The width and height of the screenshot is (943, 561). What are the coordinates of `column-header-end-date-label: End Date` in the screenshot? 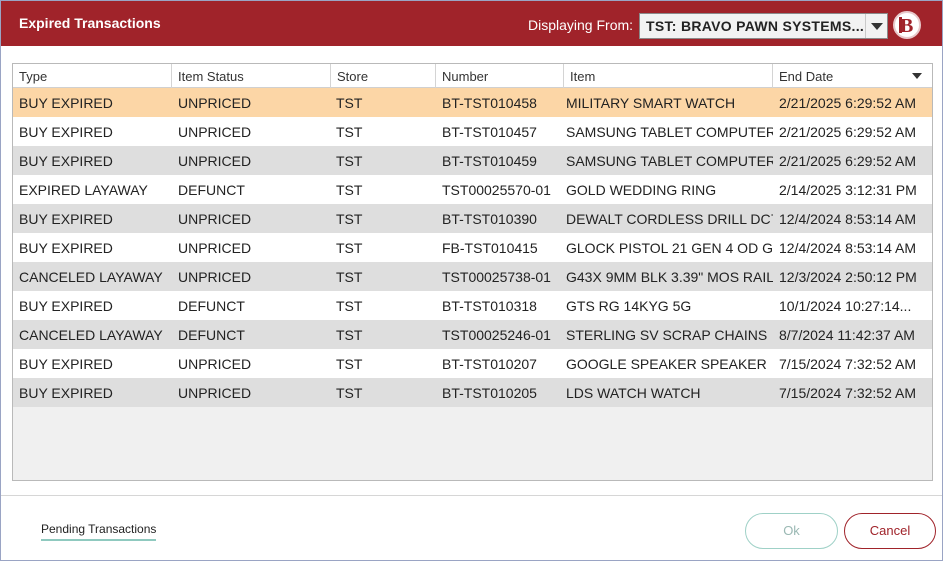 It's located at (806, 76).